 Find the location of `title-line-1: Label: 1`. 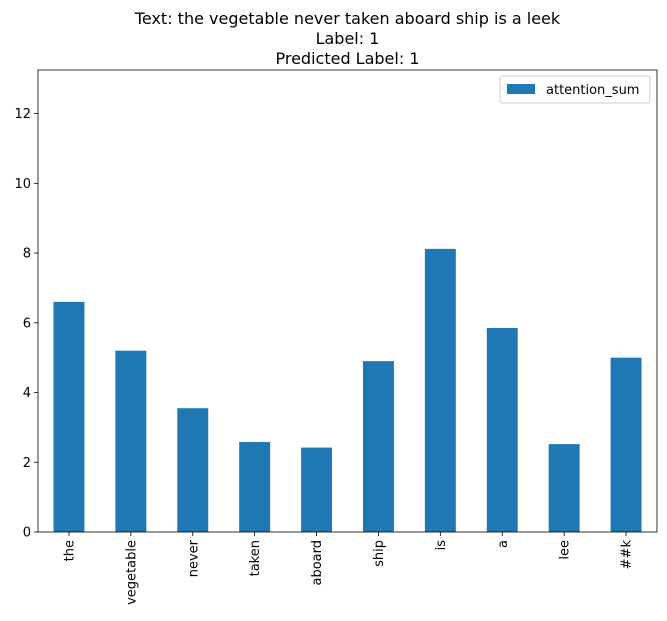

title-line-1: Label: 1 is located at coordinates (348, 38).